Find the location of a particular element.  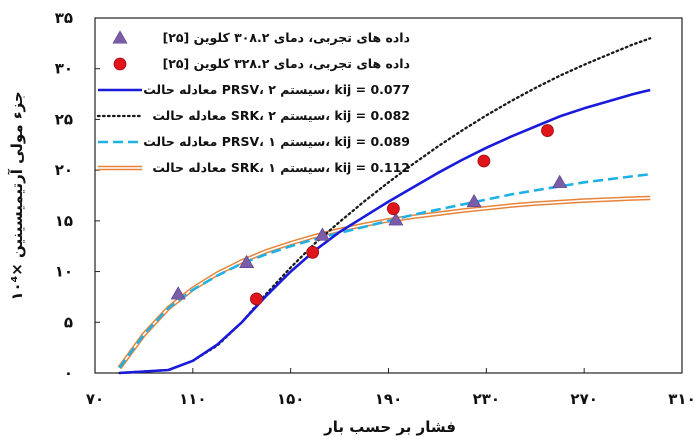

legend-label: معادله حالت SRK، سیستم ۲، kij = 0.082 is located at coordinates (281, 115).